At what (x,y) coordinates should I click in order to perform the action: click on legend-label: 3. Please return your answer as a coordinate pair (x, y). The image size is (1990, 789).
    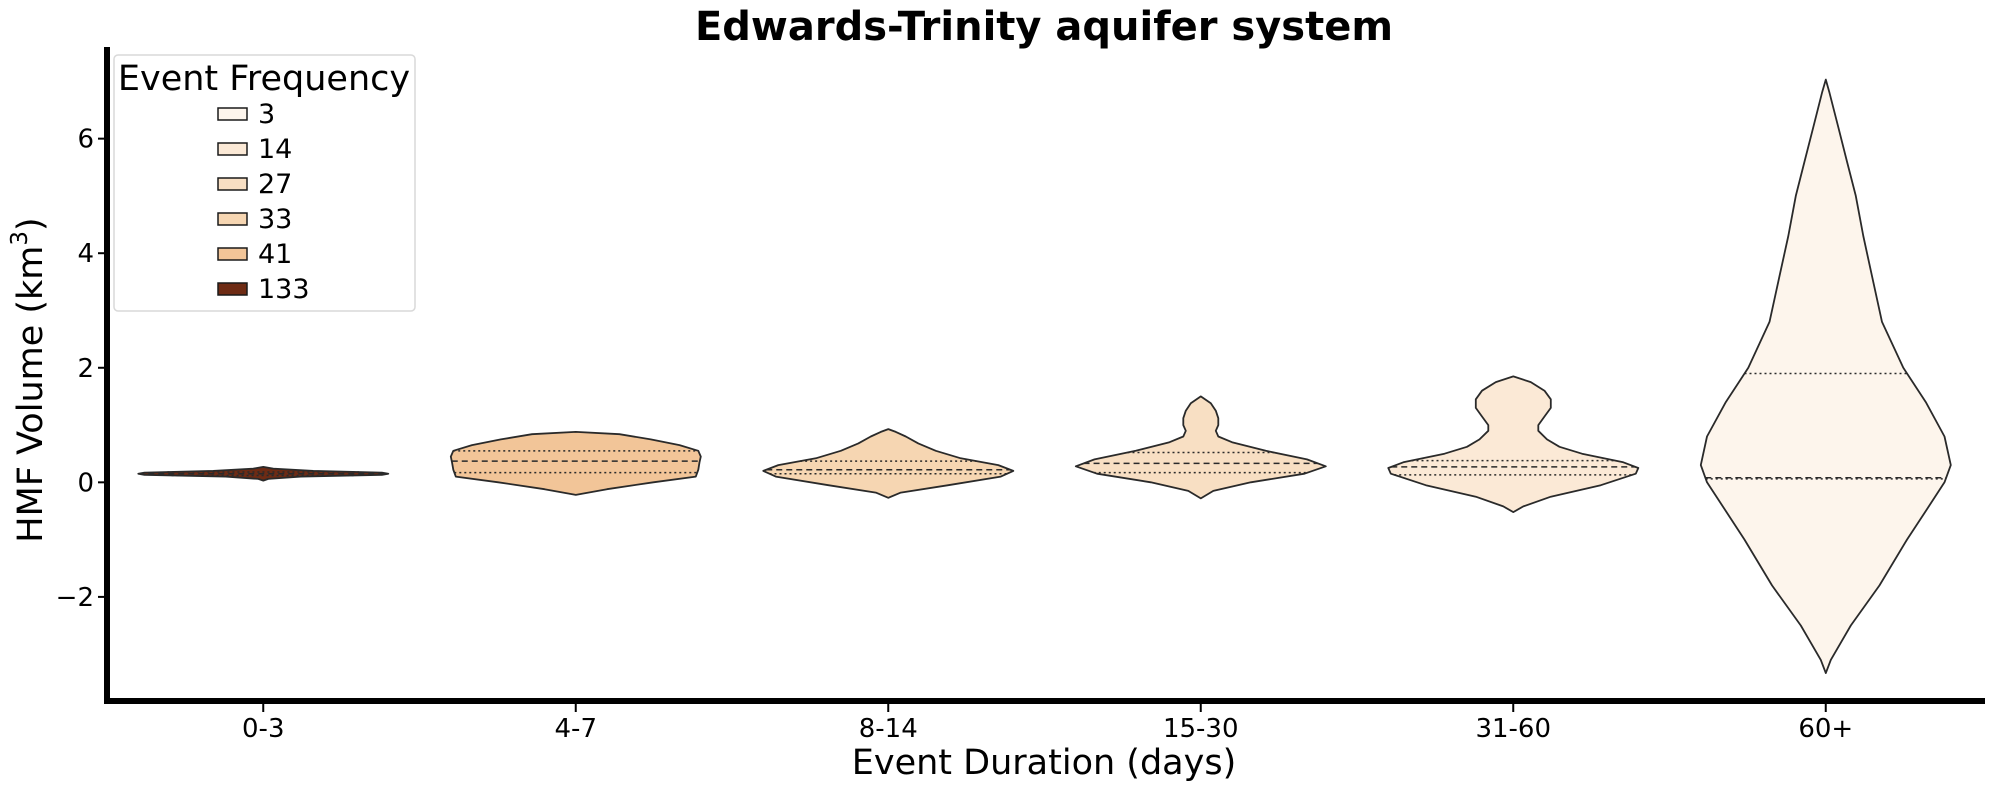
    Looking at the image, I should click on (266, 114).